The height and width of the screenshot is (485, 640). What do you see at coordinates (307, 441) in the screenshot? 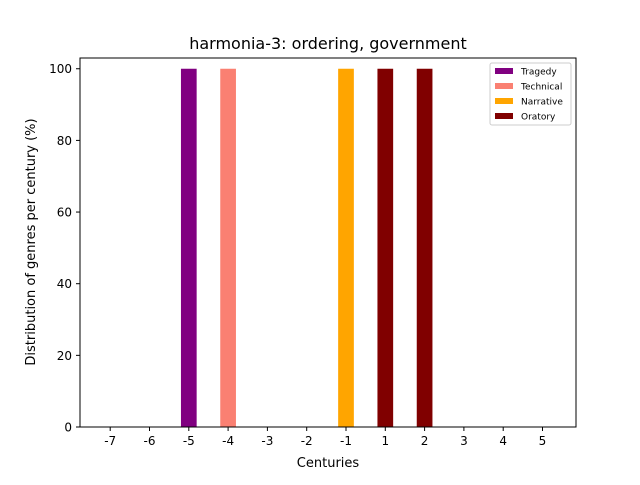
I see `x-tick-label: -2` at bounding box center [307, 441].